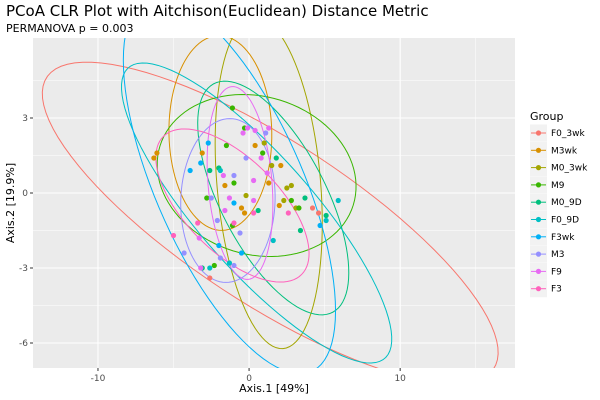 This screenshot has height=400, width=600. I want to click on sample-points, so click(246, 193).